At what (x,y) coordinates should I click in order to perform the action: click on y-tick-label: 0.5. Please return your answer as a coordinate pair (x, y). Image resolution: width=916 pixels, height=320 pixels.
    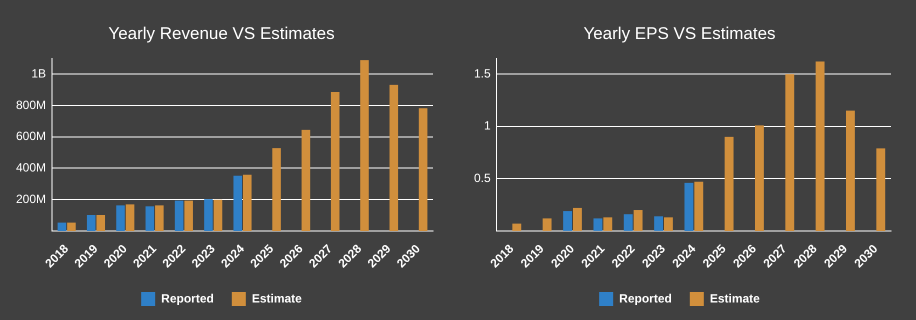
    Looking at the image, I should click on (482, 177).